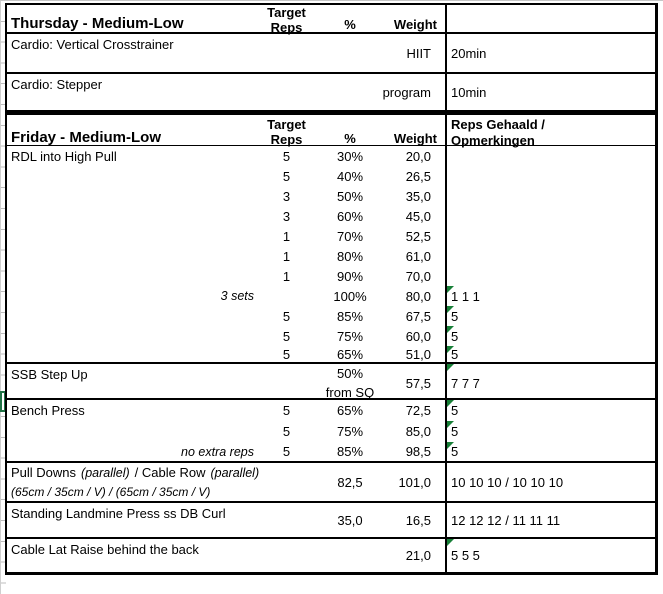 Image resolution: width=663 pixels, height=594 pixels. I want to click on weight-cell: 21,0, so click(418, 555).